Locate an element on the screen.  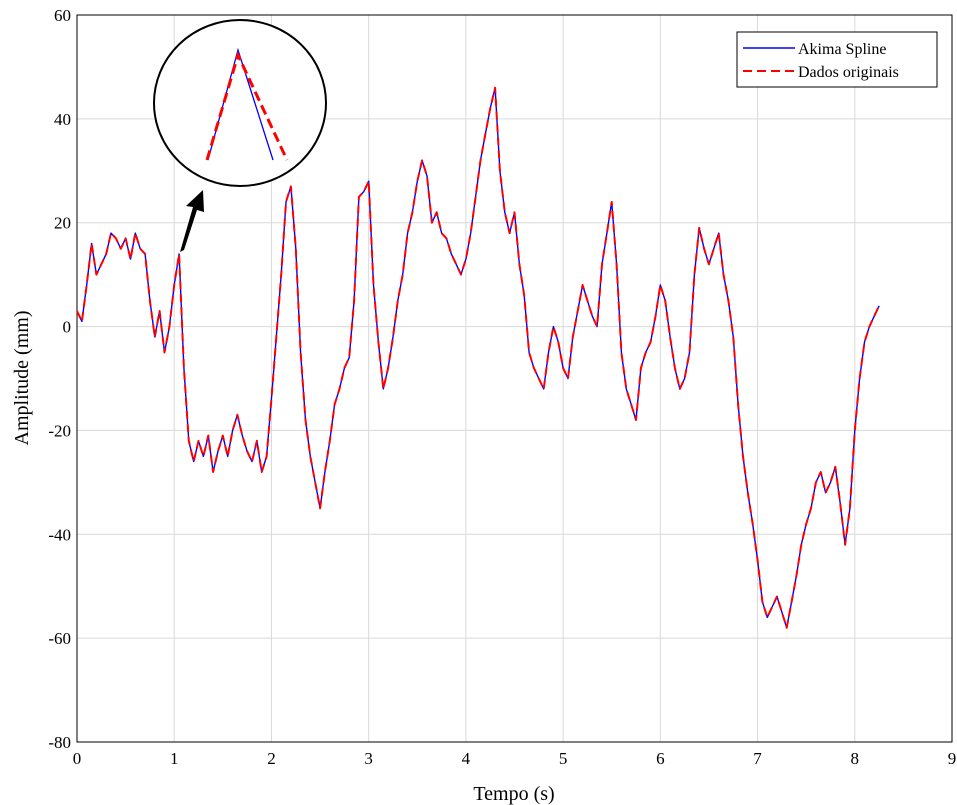
zoom-arrow is located at coordinates (192, 221).